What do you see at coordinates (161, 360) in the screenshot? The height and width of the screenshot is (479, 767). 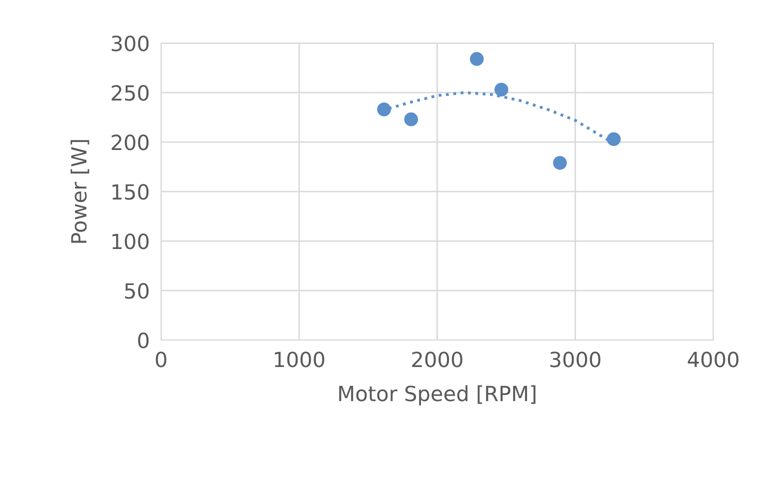 I see `x-tick-label: 0` at bounding box center [161, 360].